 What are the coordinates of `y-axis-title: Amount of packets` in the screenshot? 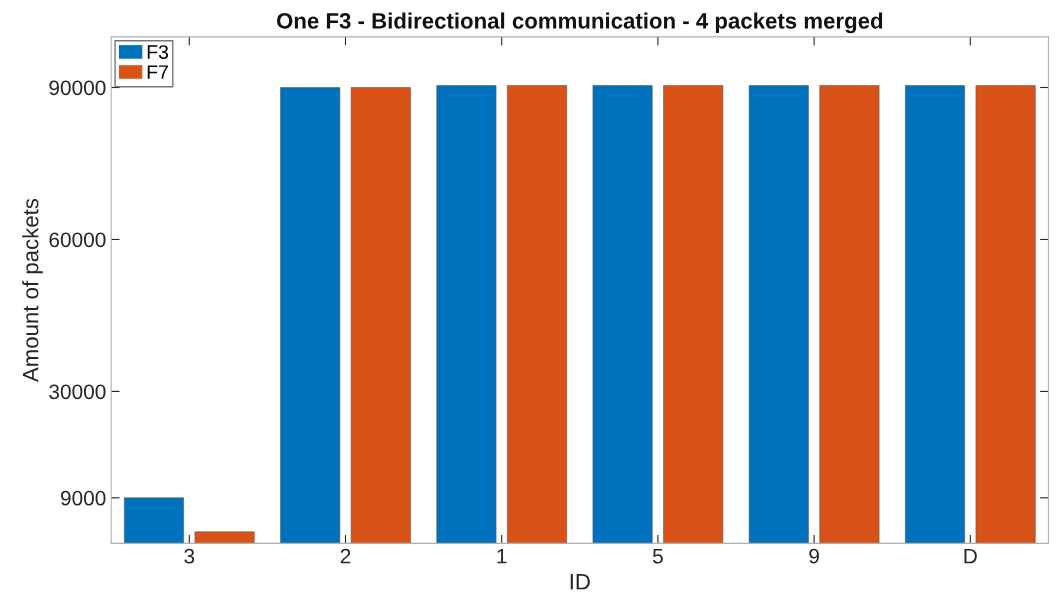 It's located at (32, 290).